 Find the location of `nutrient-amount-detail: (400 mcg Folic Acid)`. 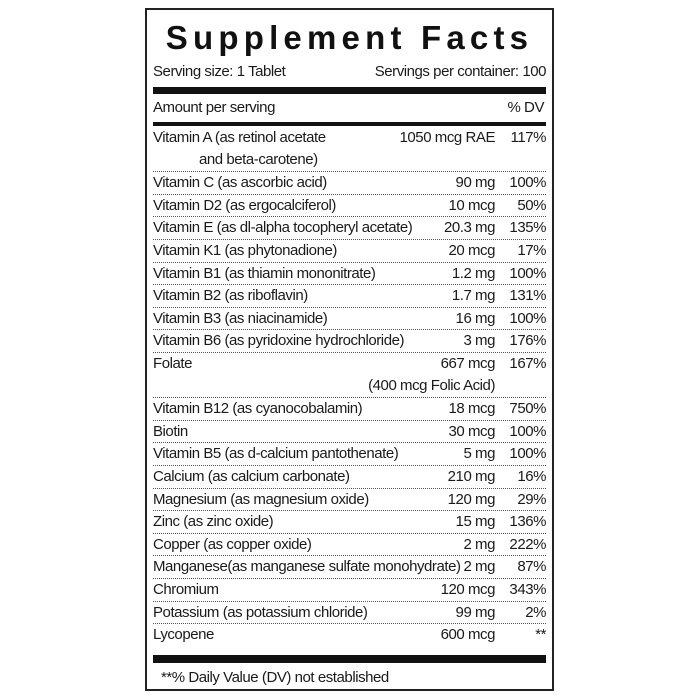

nutrient-amount-detail: (400 mcg Folic Acid) is located at coordinates (431, 385).